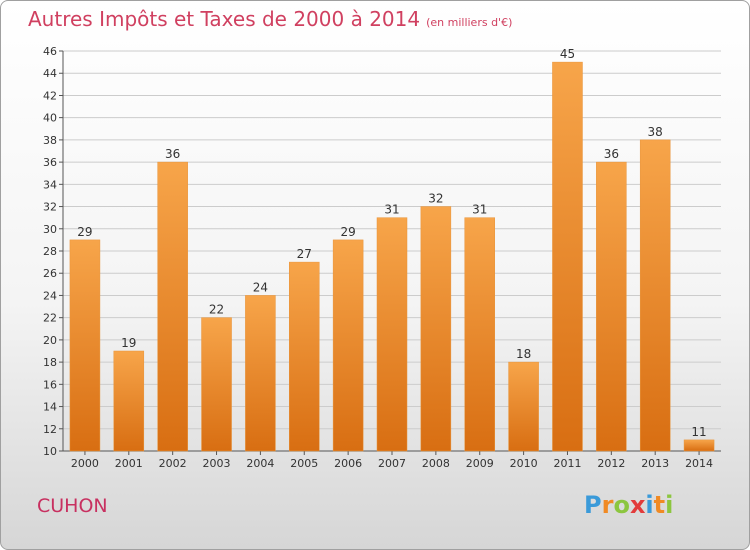 This screenshot has width=750, height=550. What do you see at coordinates (523, 354) in the screenshot?
I see `bar-value-label: 18` at bounding box center [523, 354].